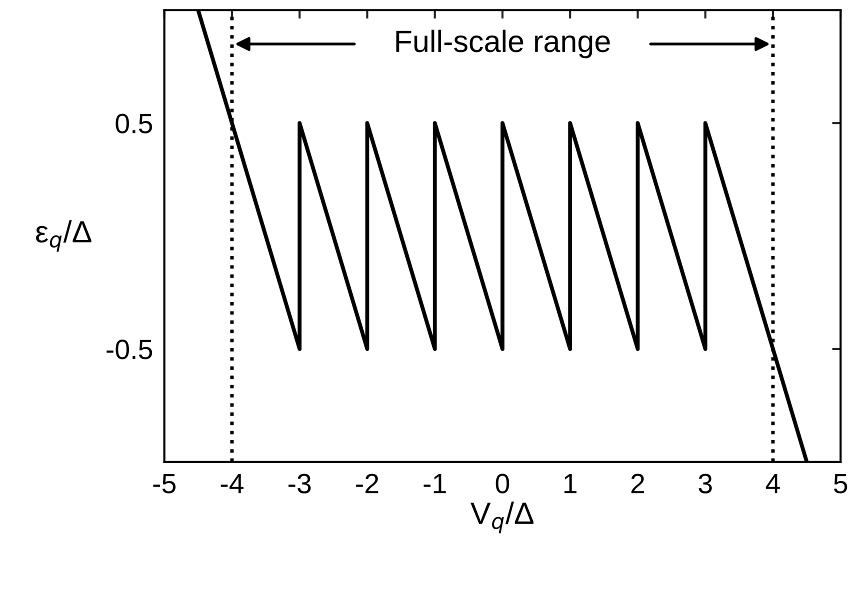  What do you see at coordinates (435, 484) in the screenshot?
I see `x-tick-label: -1` at bounding box center [435, 484].